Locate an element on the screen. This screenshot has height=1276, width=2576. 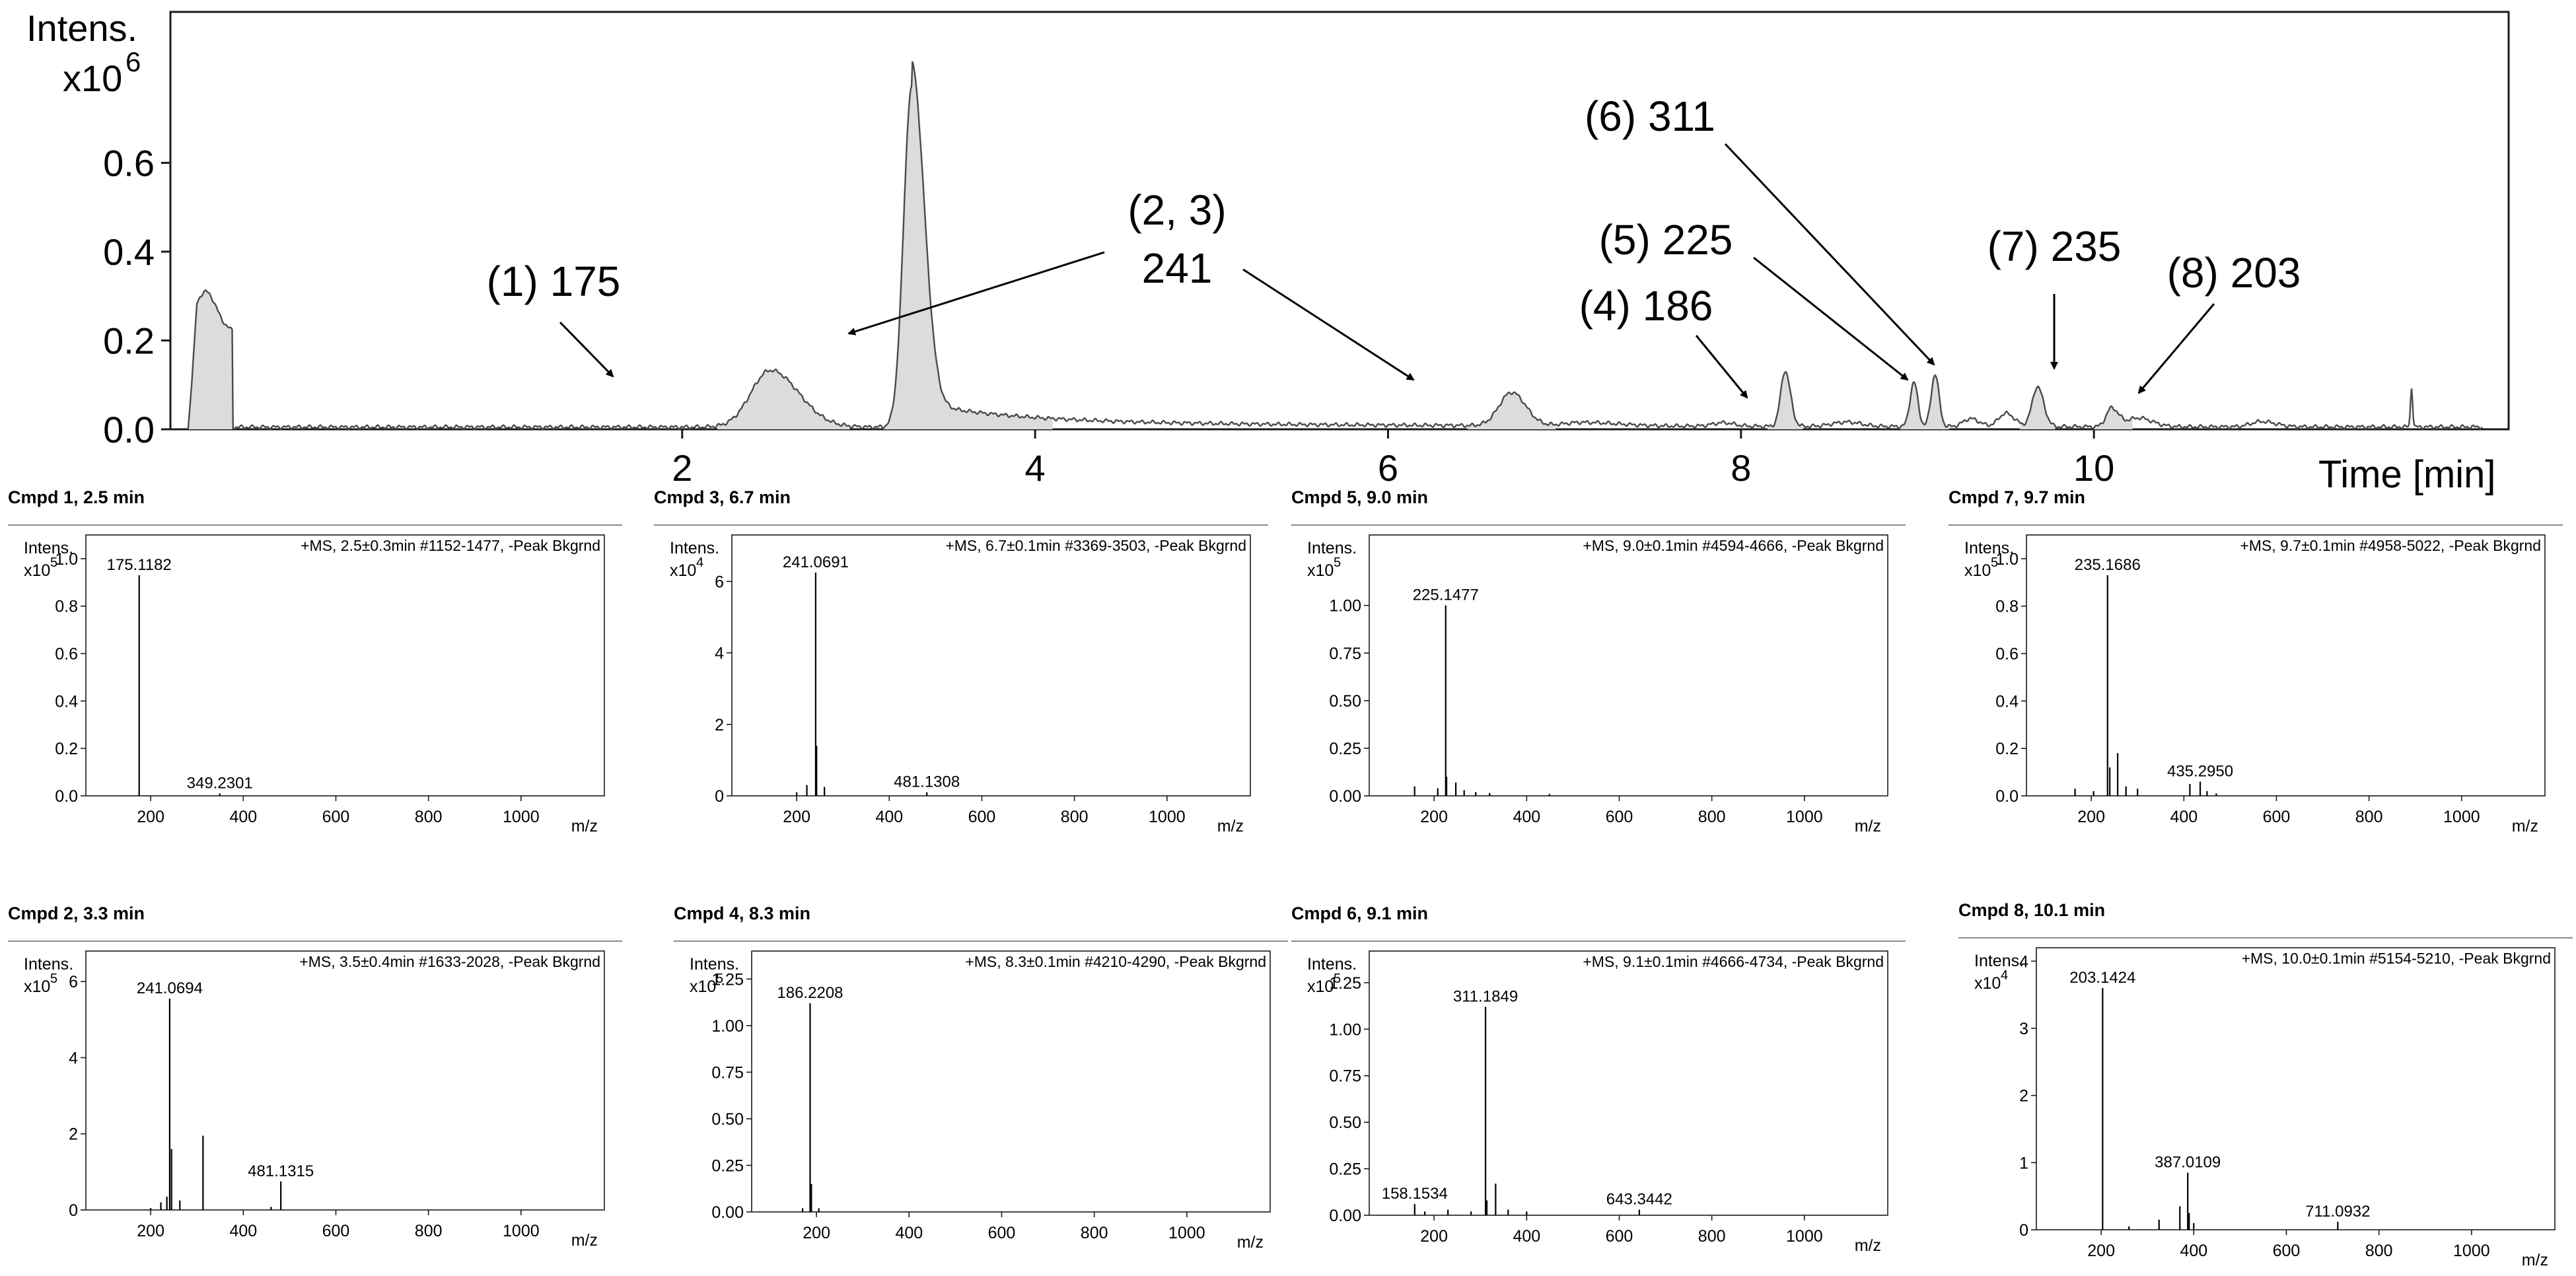
ms-y-tick-label: 0.75 is located at coordinates (1345, 1076).